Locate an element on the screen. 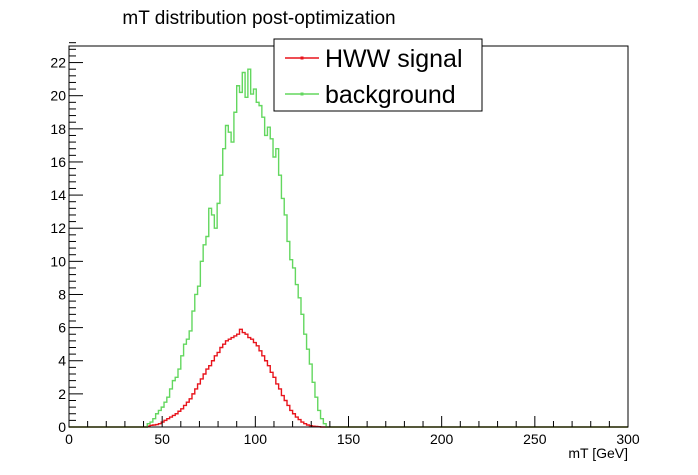  x-tick-label: 0 is located at coordinates (69, 439).